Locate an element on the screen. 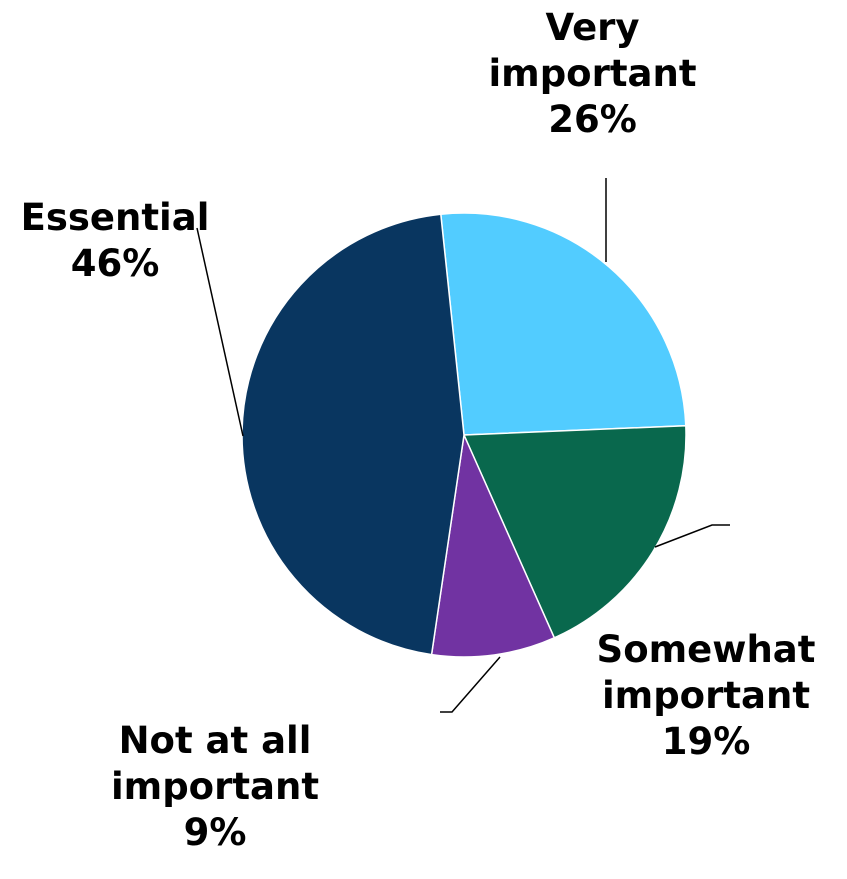 This screenshot has width=847, height=879. slice-label-percent: 19% is located at coordinates (706, 741).